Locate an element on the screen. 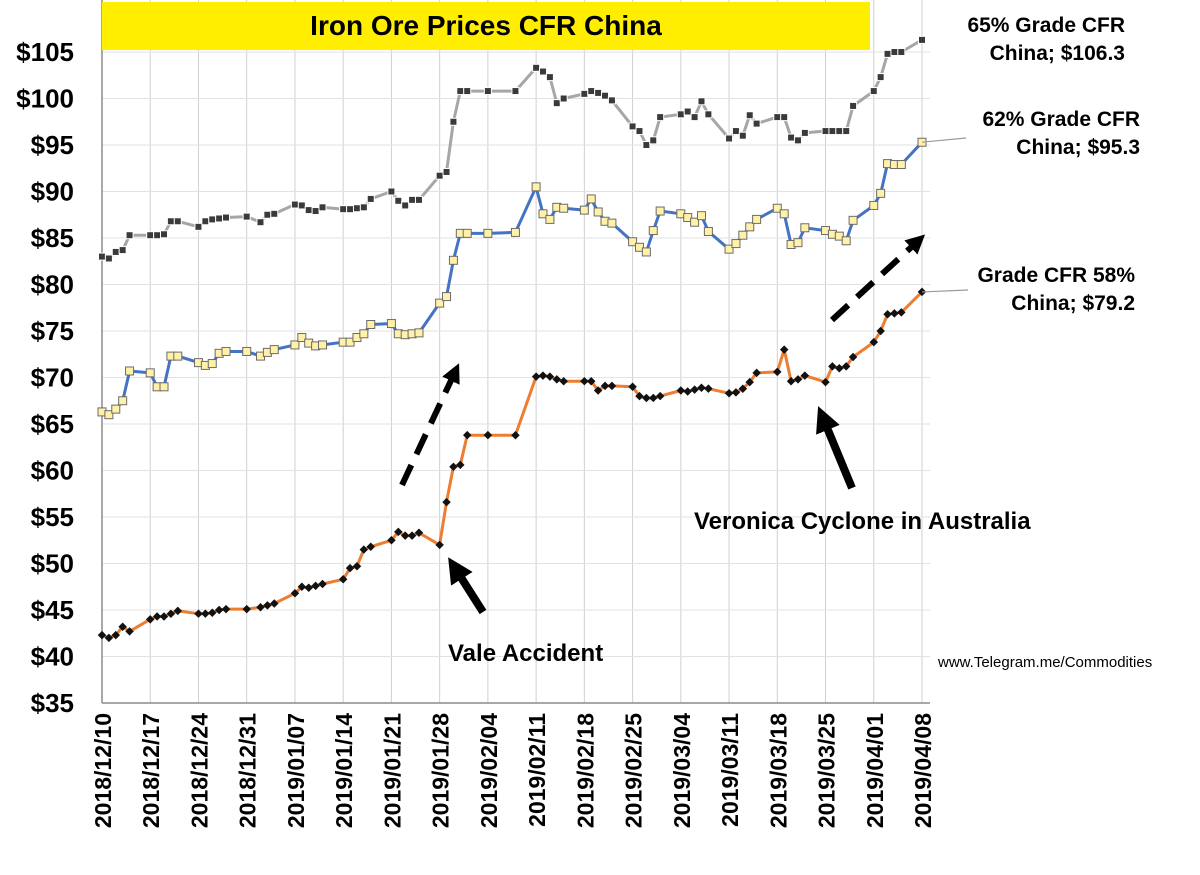  x-tick-label: 2019/03/04 is located at coordinates (682, 770).